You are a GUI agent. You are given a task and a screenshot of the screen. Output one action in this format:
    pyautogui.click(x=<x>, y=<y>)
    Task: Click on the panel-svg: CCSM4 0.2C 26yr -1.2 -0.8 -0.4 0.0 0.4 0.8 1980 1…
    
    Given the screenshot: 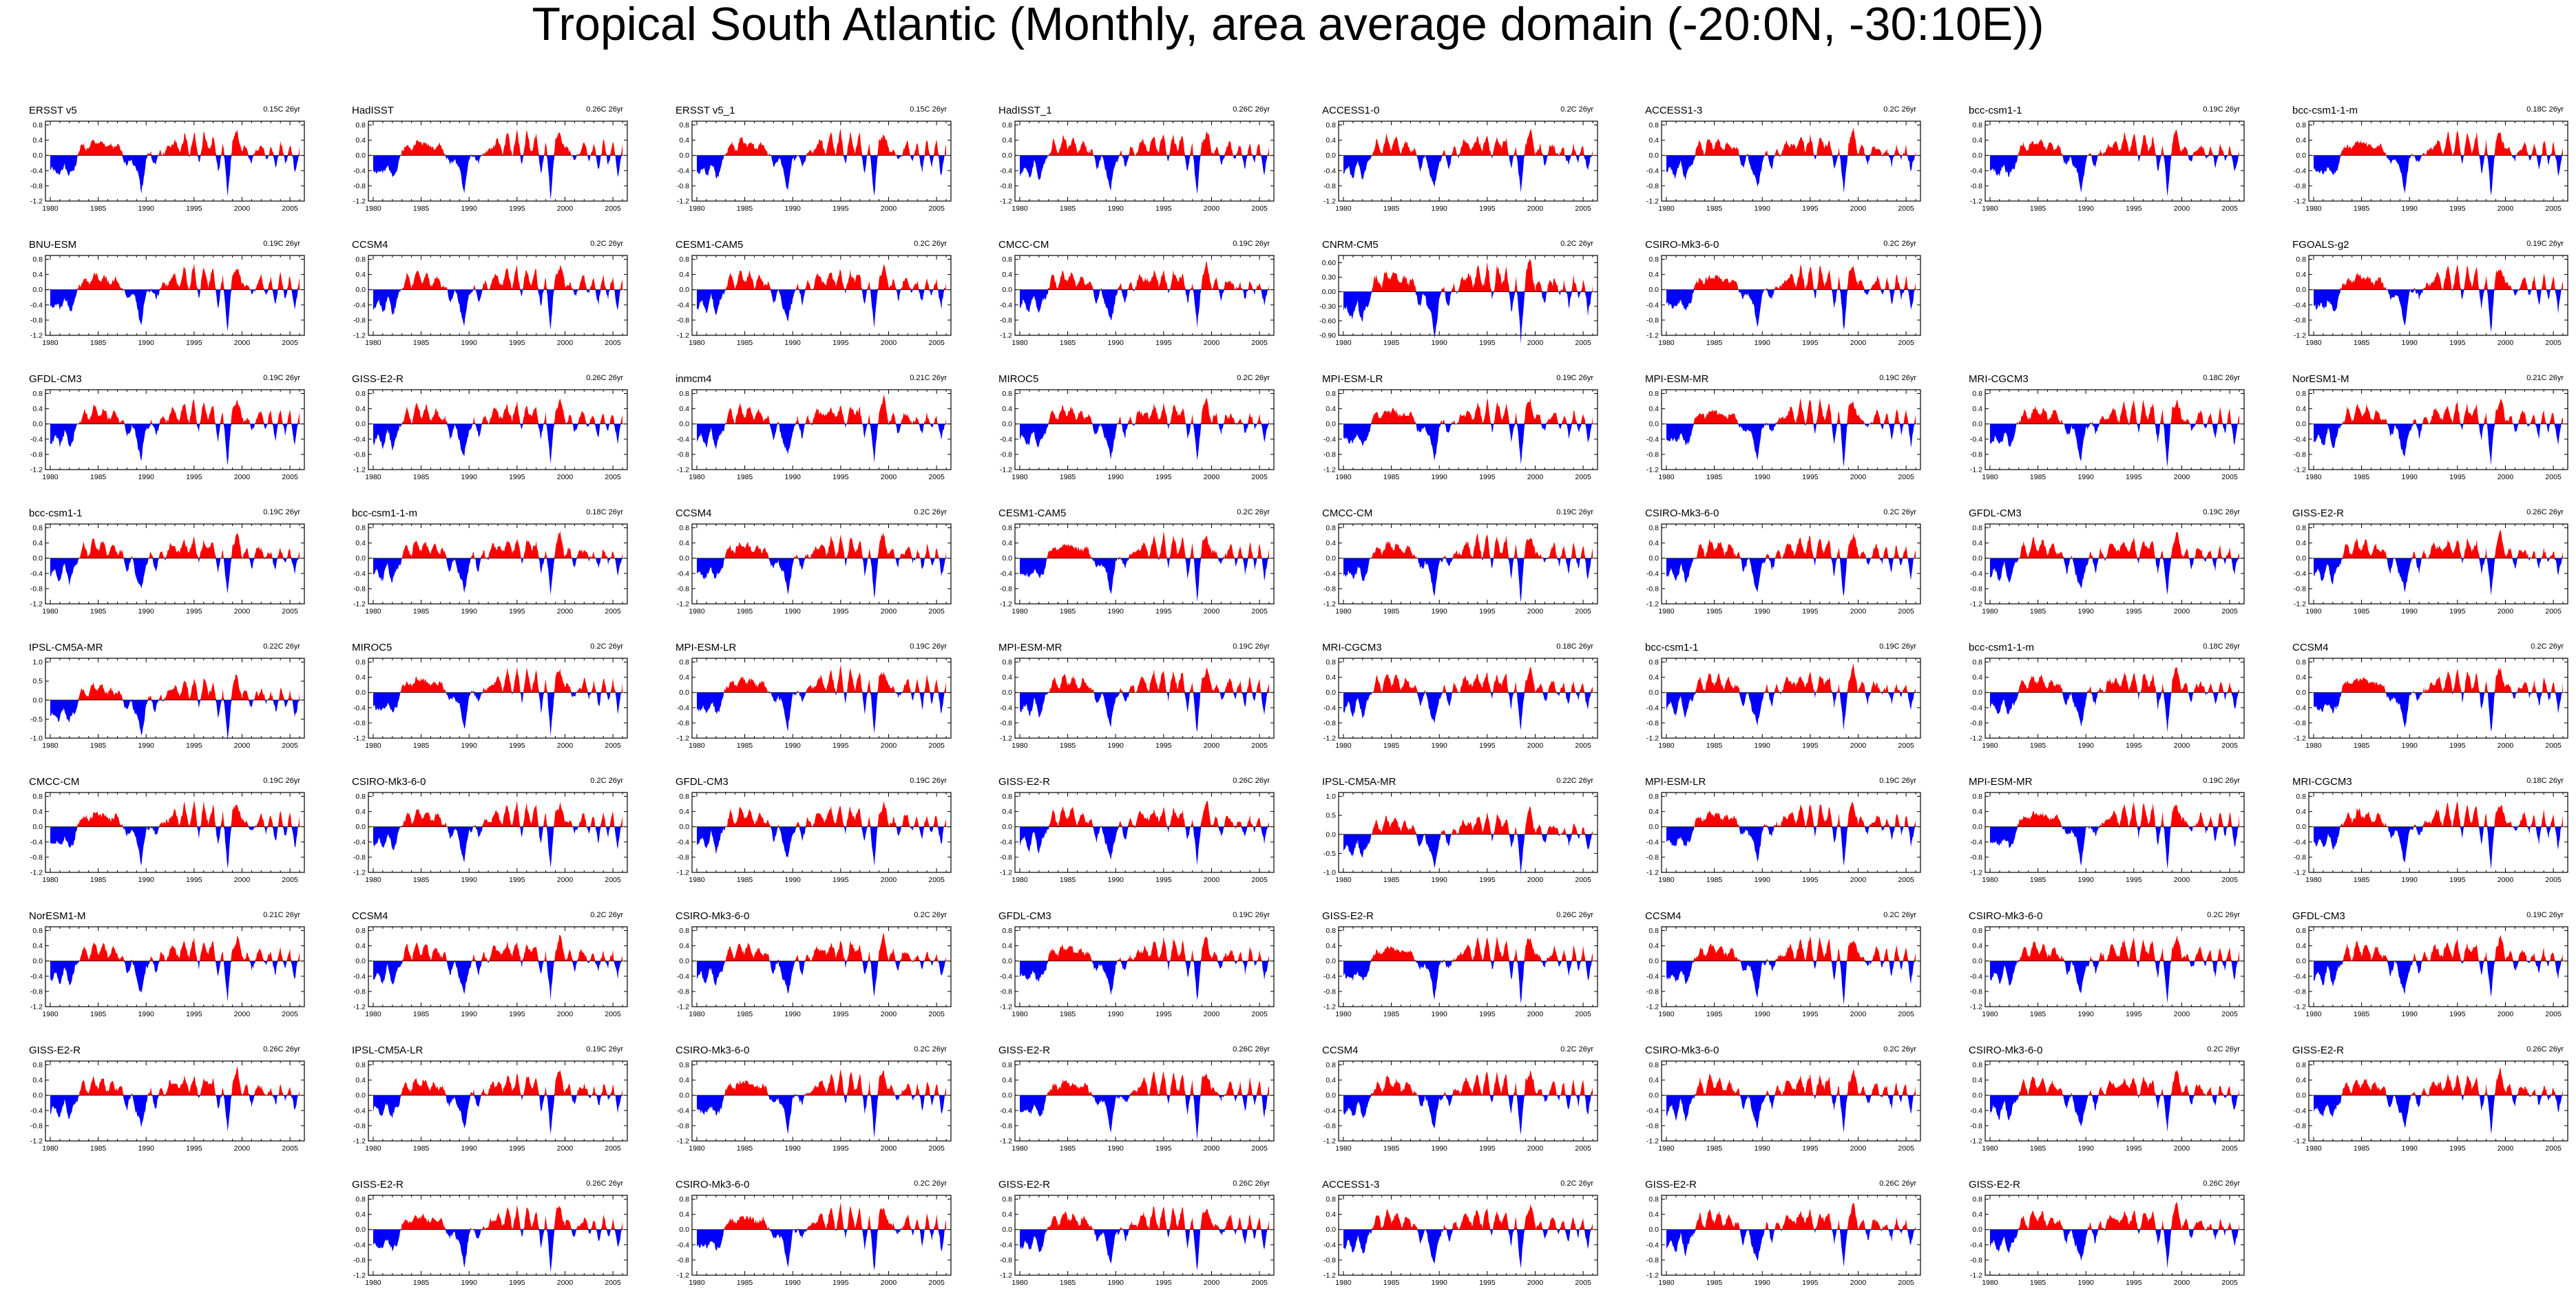 What is the action you would take?
    pyautogui.click(x=1783, y=964)
    